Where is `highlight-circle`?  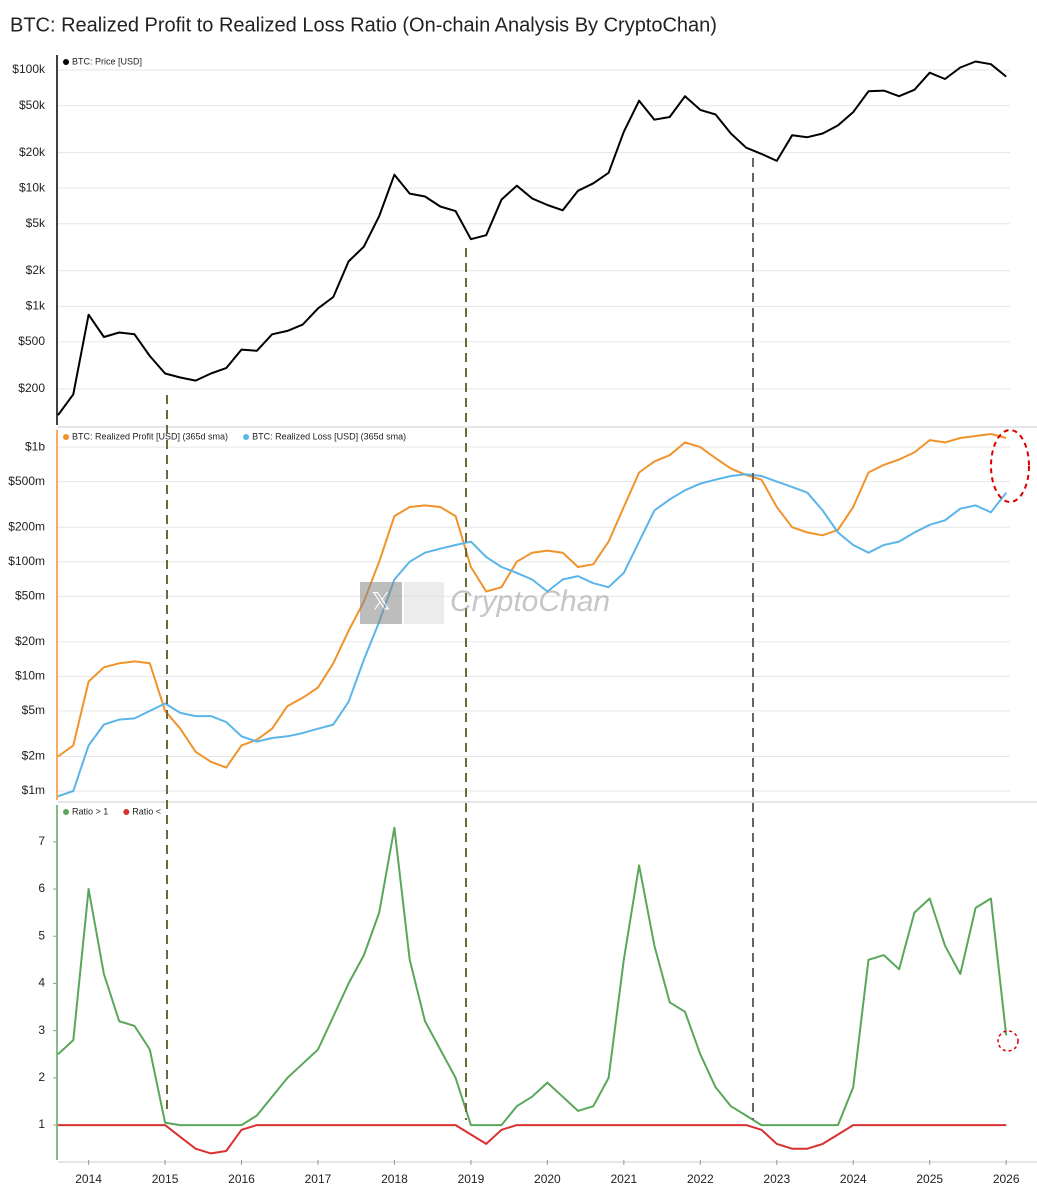
highlight-circle is located at coordinates (1008, 1041).